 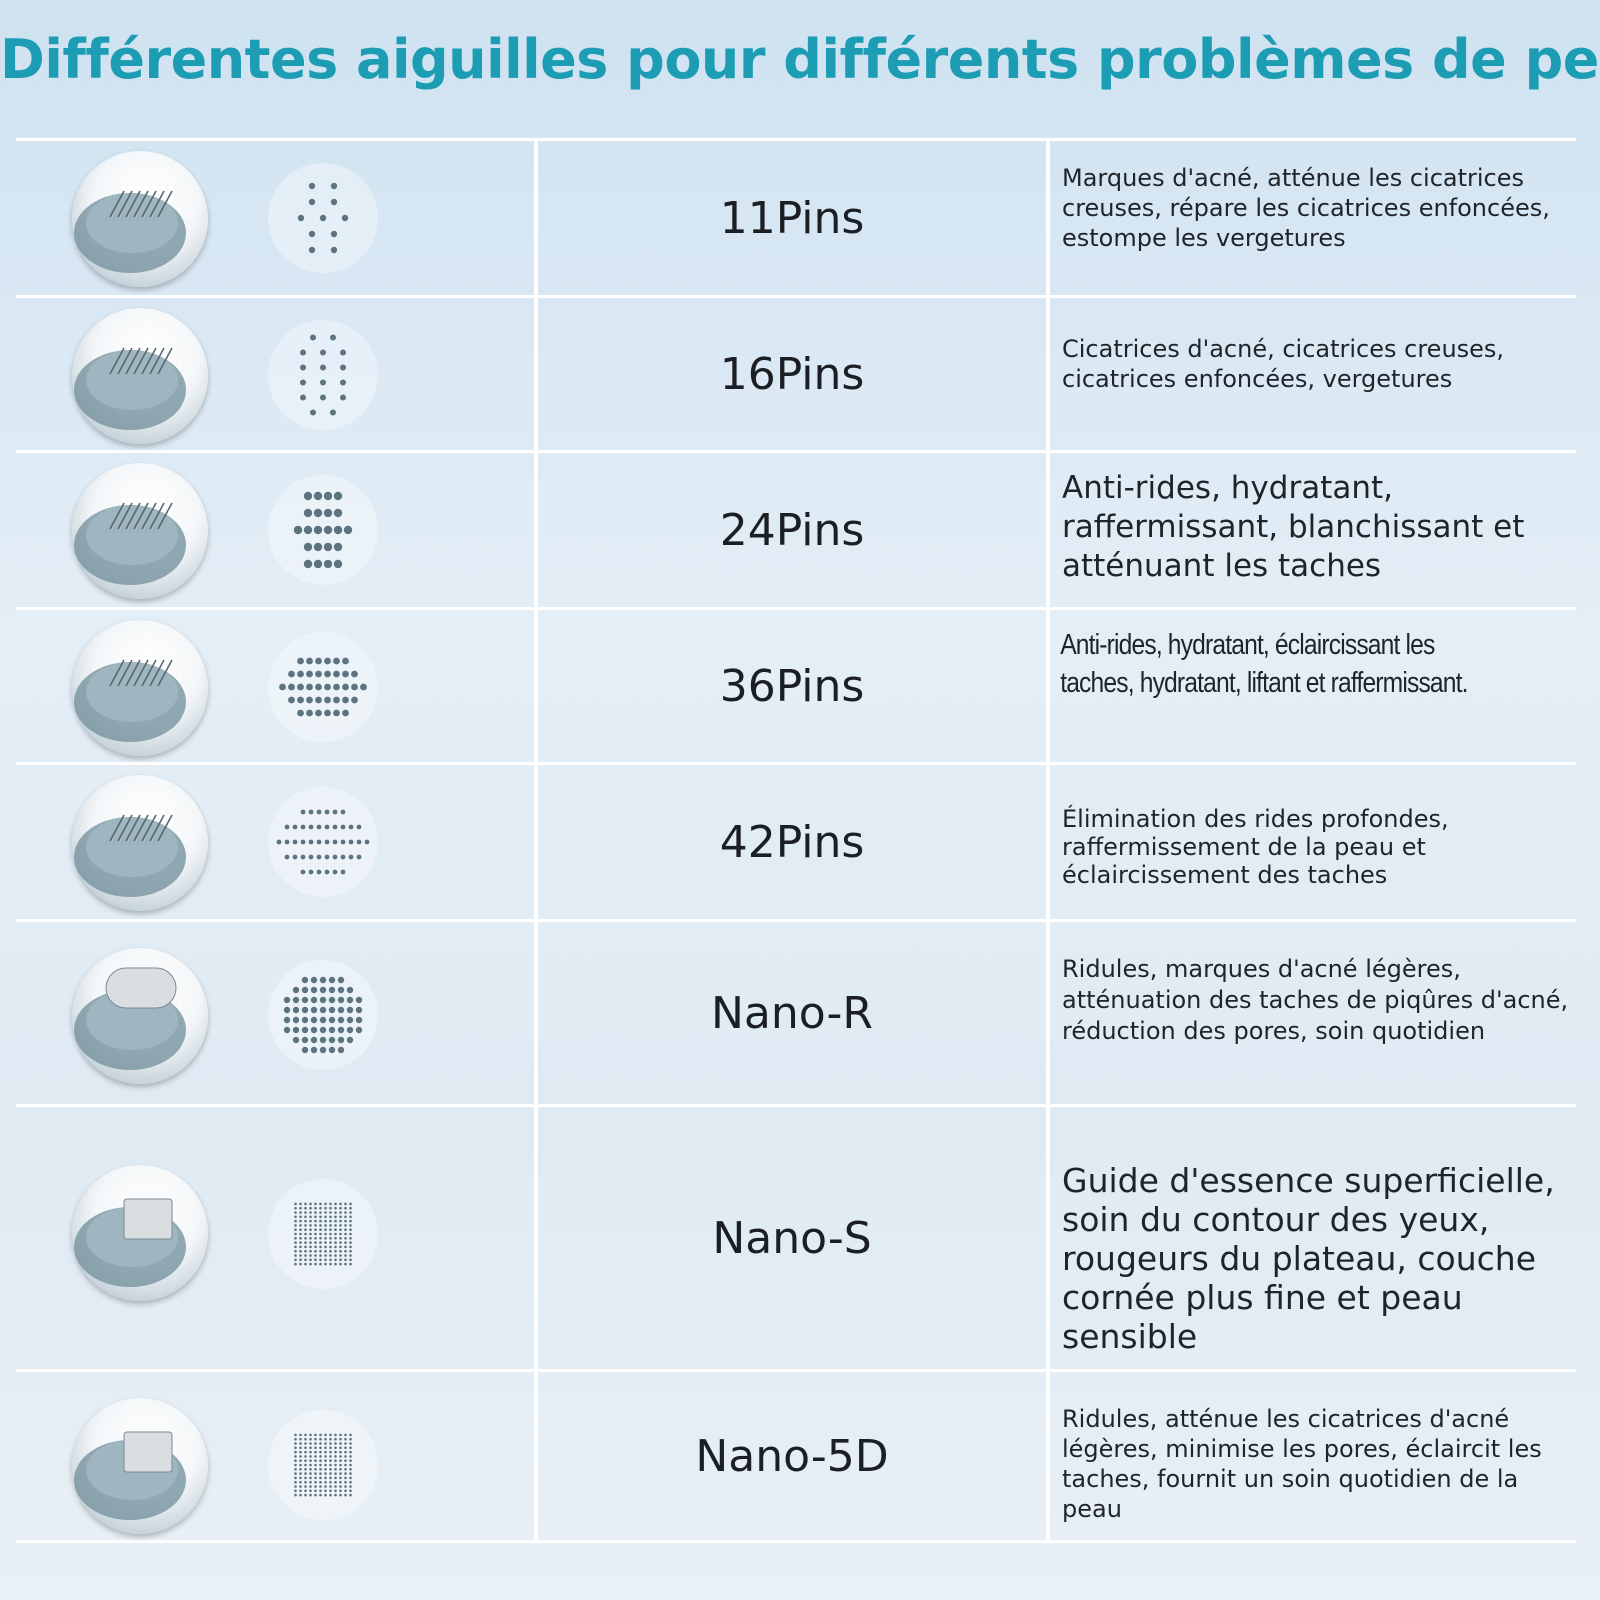 I want to click on needle-type-label: 42Pins, so click(x=794, y=842).